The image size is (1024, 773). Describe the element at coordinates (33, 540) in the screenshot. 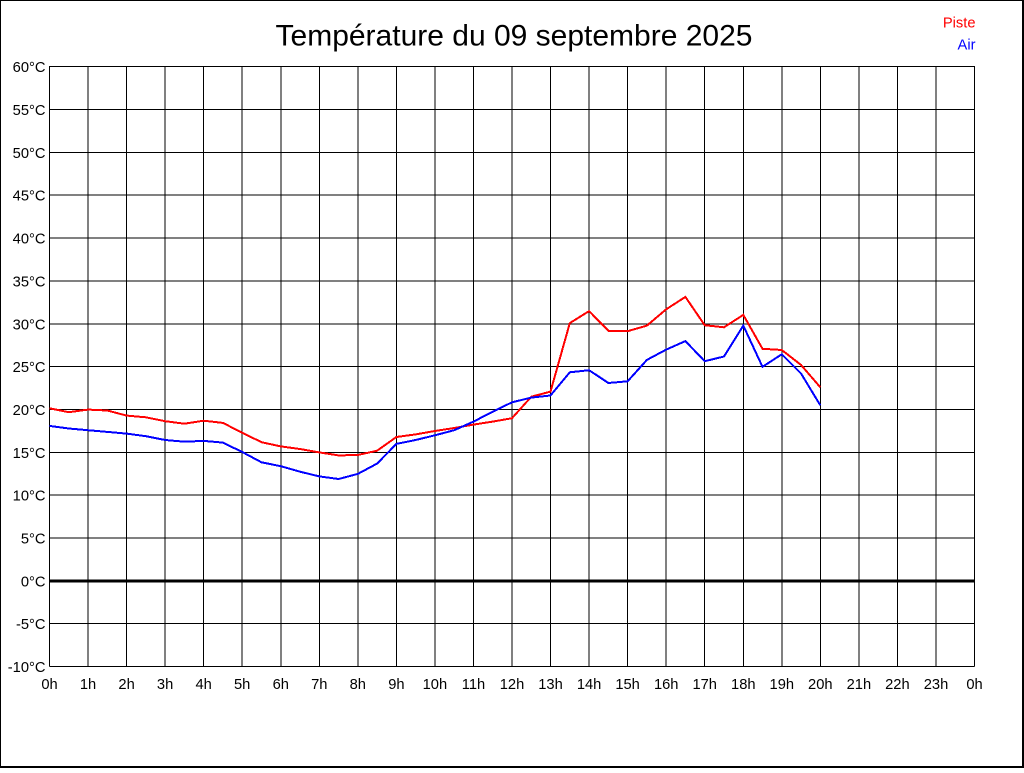

I see `svg-text: 5°C` at that location.